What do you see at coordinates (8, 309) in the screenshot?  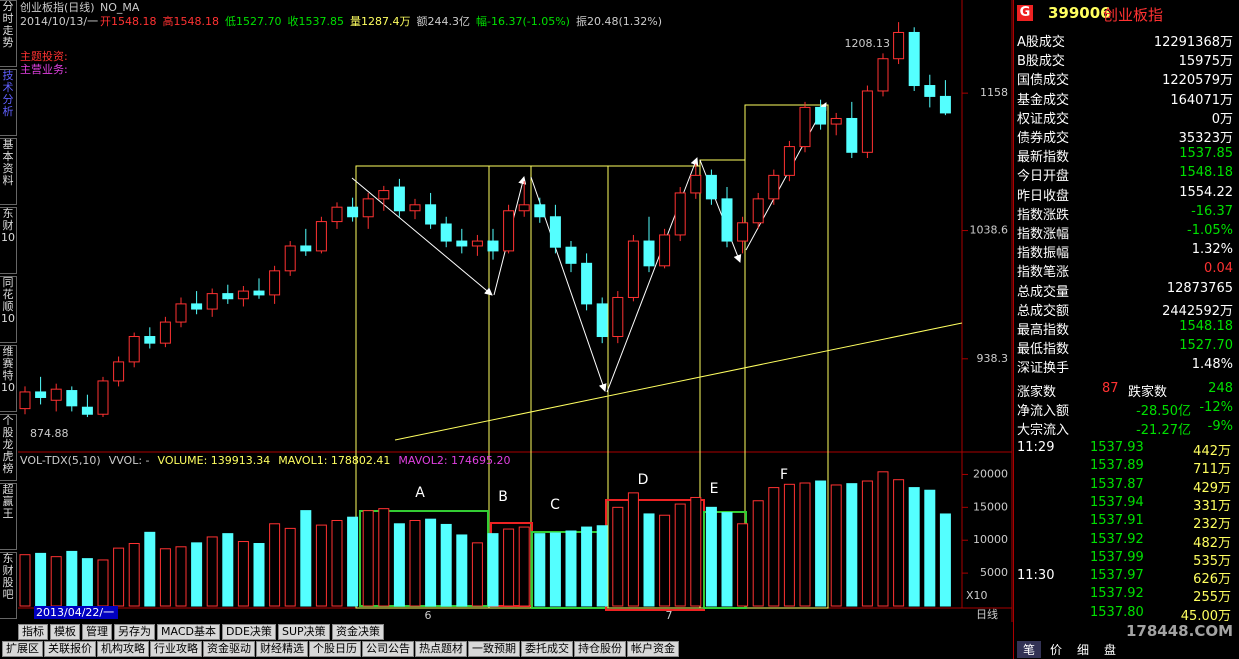 I see `side-tab: 同花顺10` at bounding box center [8, 309].